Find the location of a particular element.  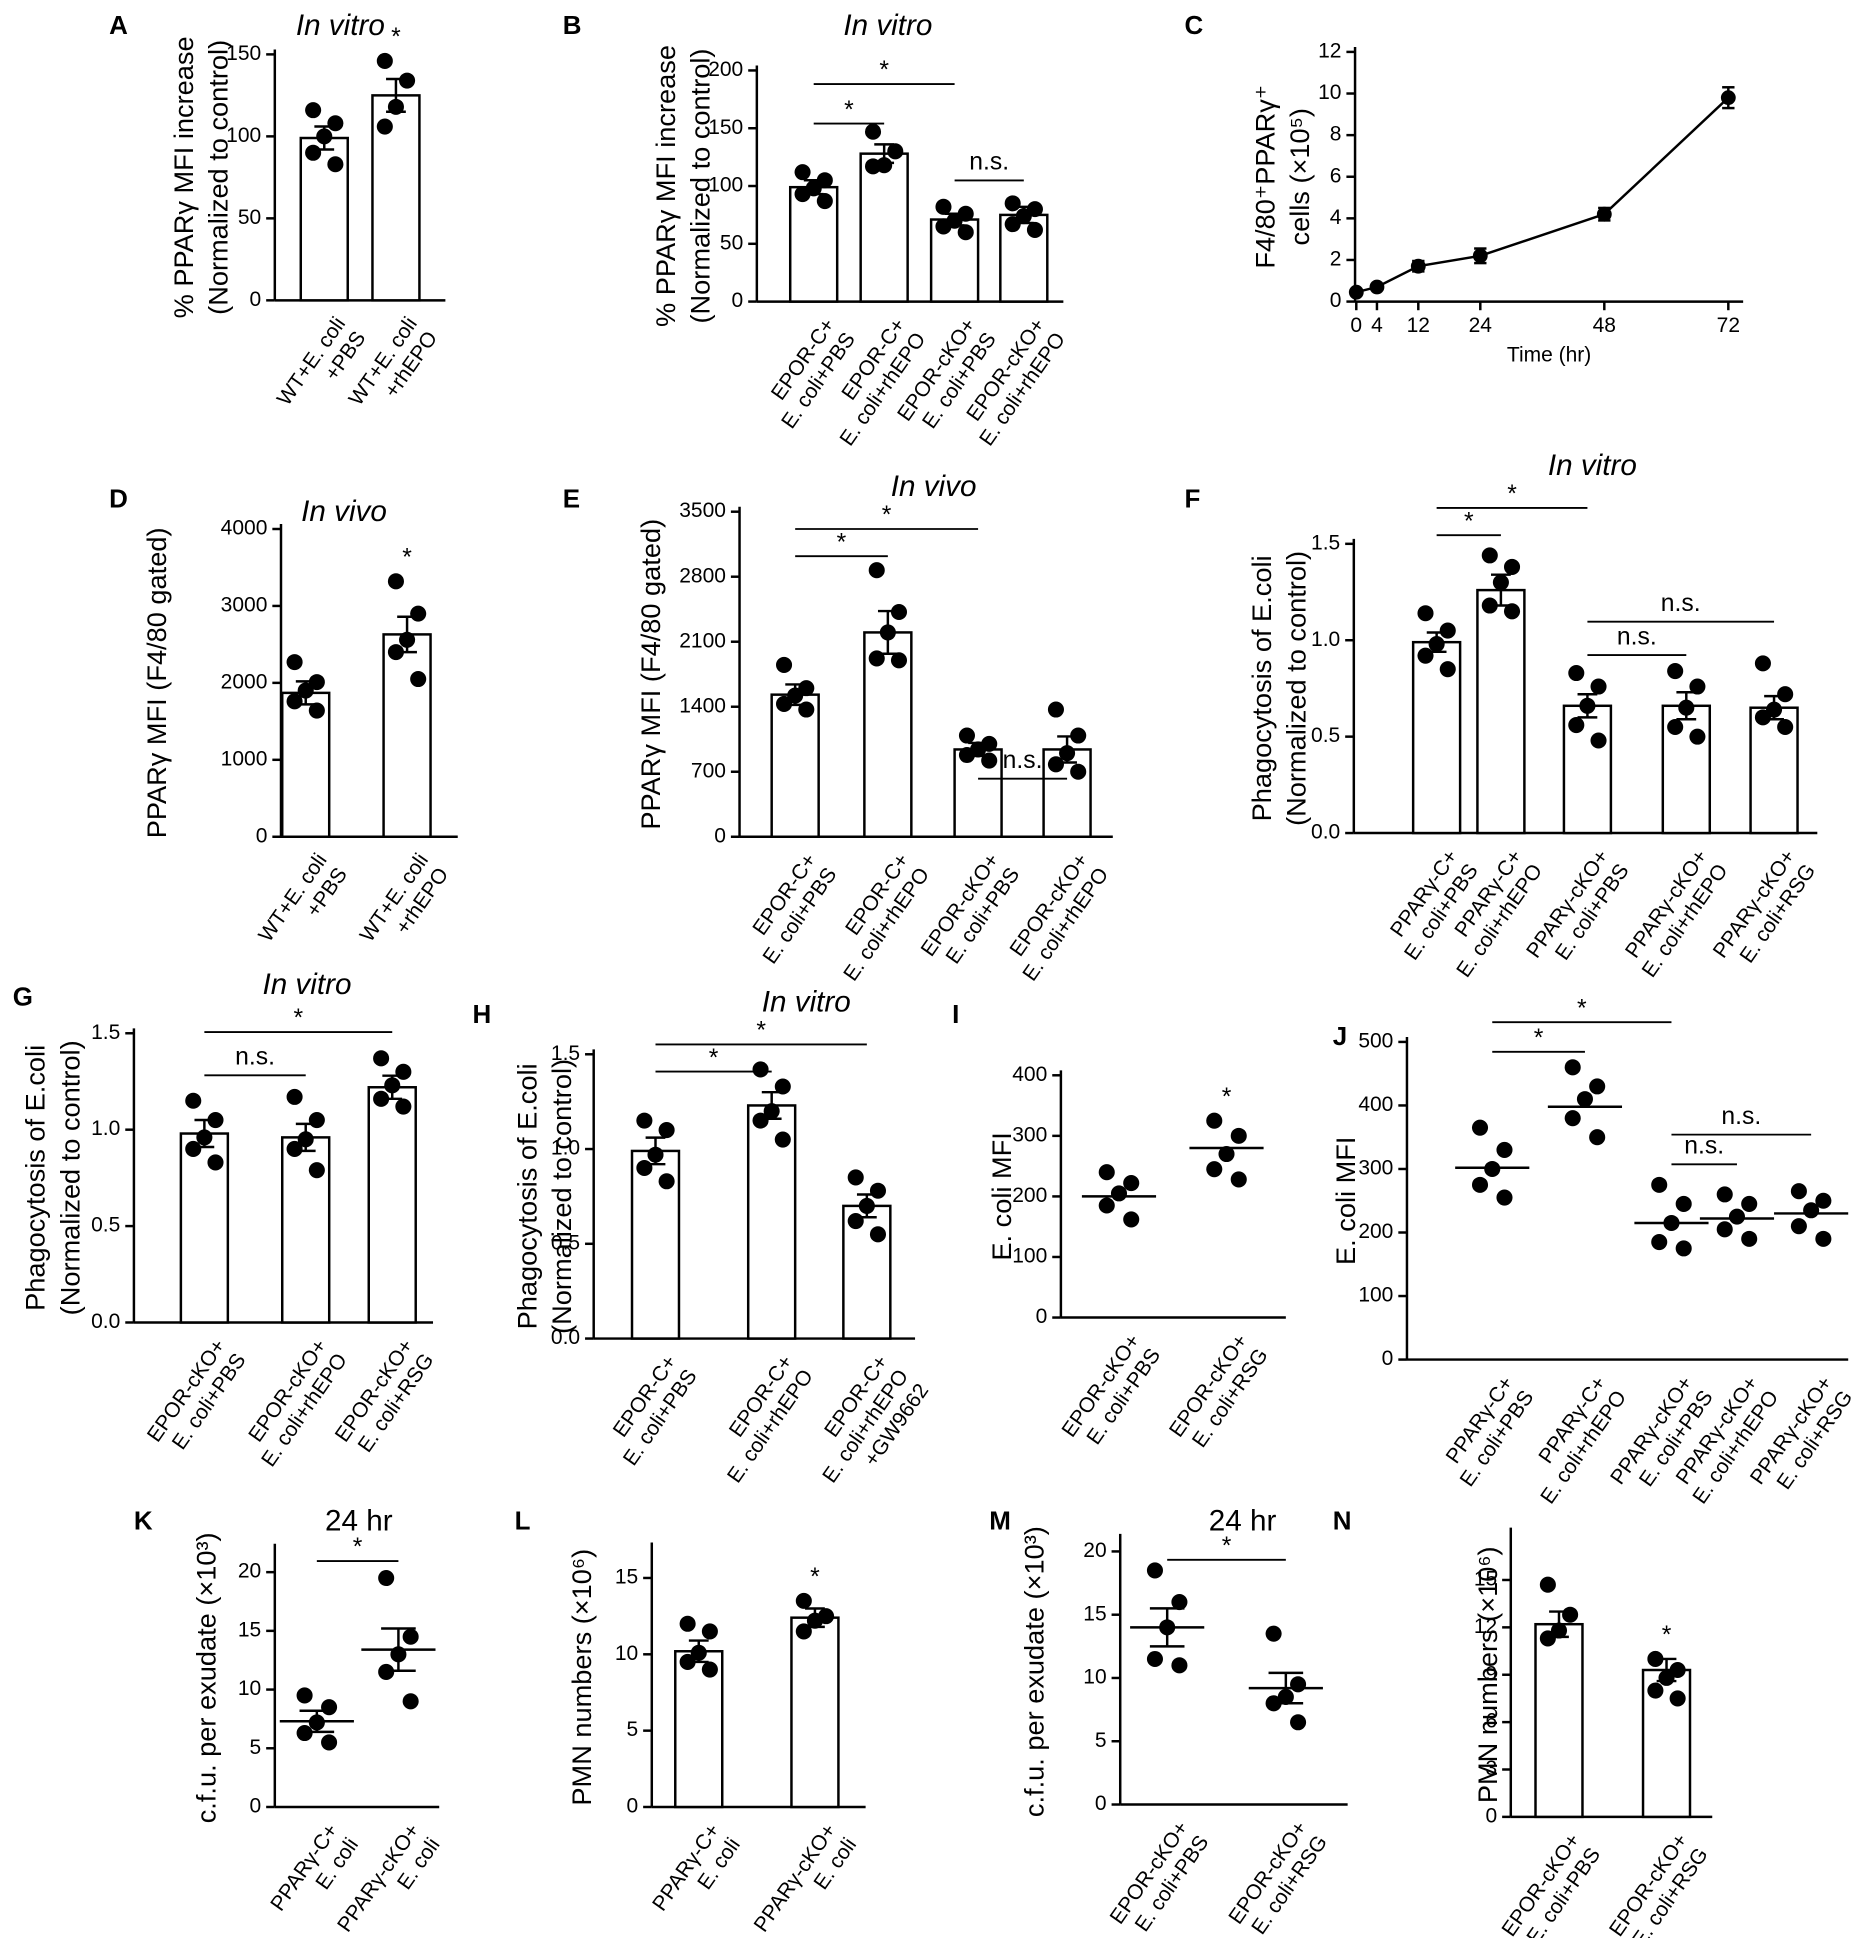

y-tick-label: 12 is located at coordinates (1485, 1626).